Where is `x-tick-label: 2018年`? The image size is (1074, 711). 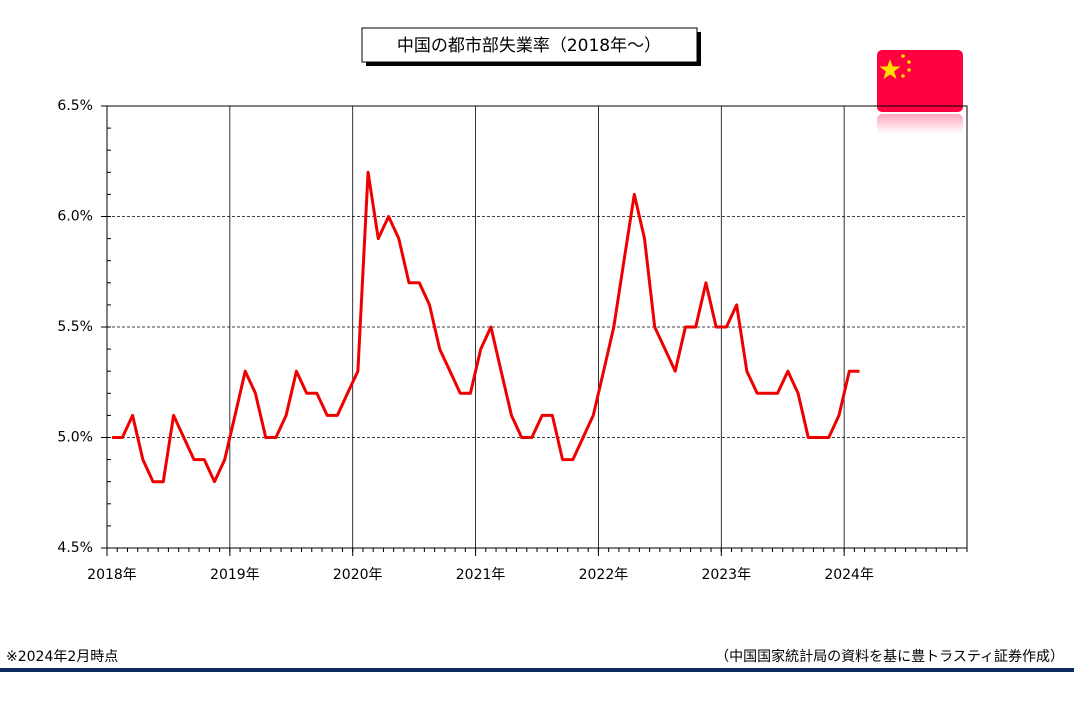 x-tick-label: 2018年 is located at coordinates (112, 575).